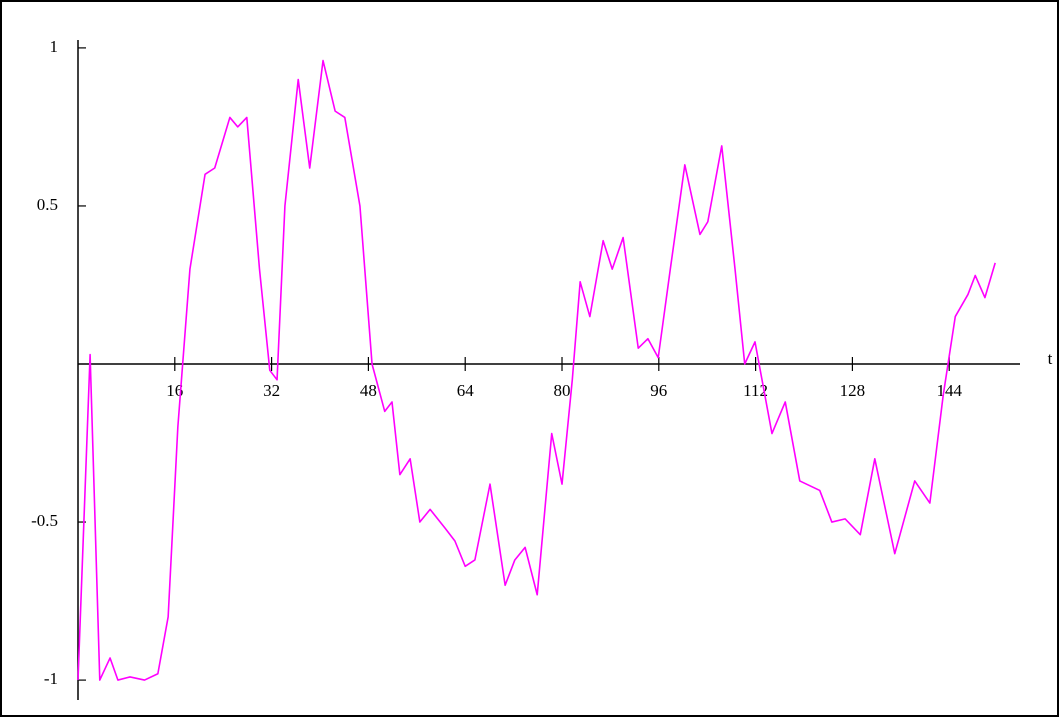 The width and height of the screenshot is (1060, 718). What do you see at coordinates (174, 390) in the screenshot?
I see `x-tick-label: 16` at bounding box center [174, 390].